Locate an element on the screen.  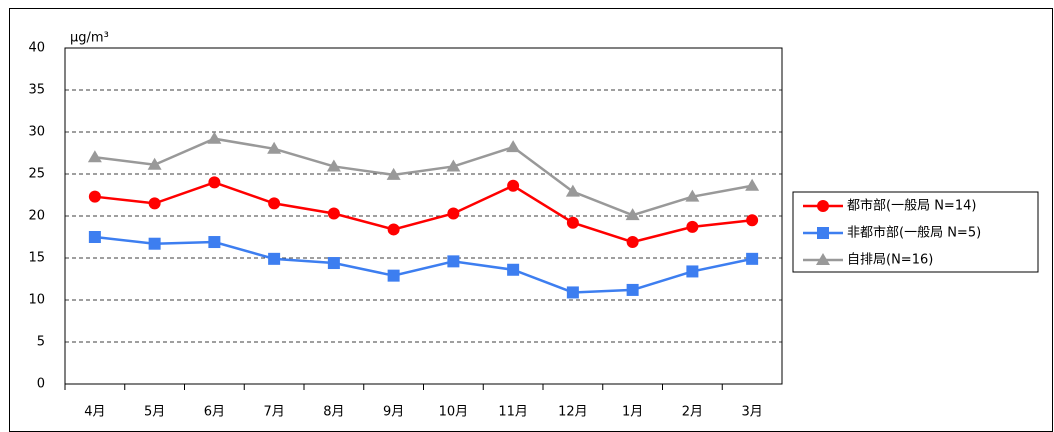
y-tick-label: 35 is located at coordinates (36, 90).